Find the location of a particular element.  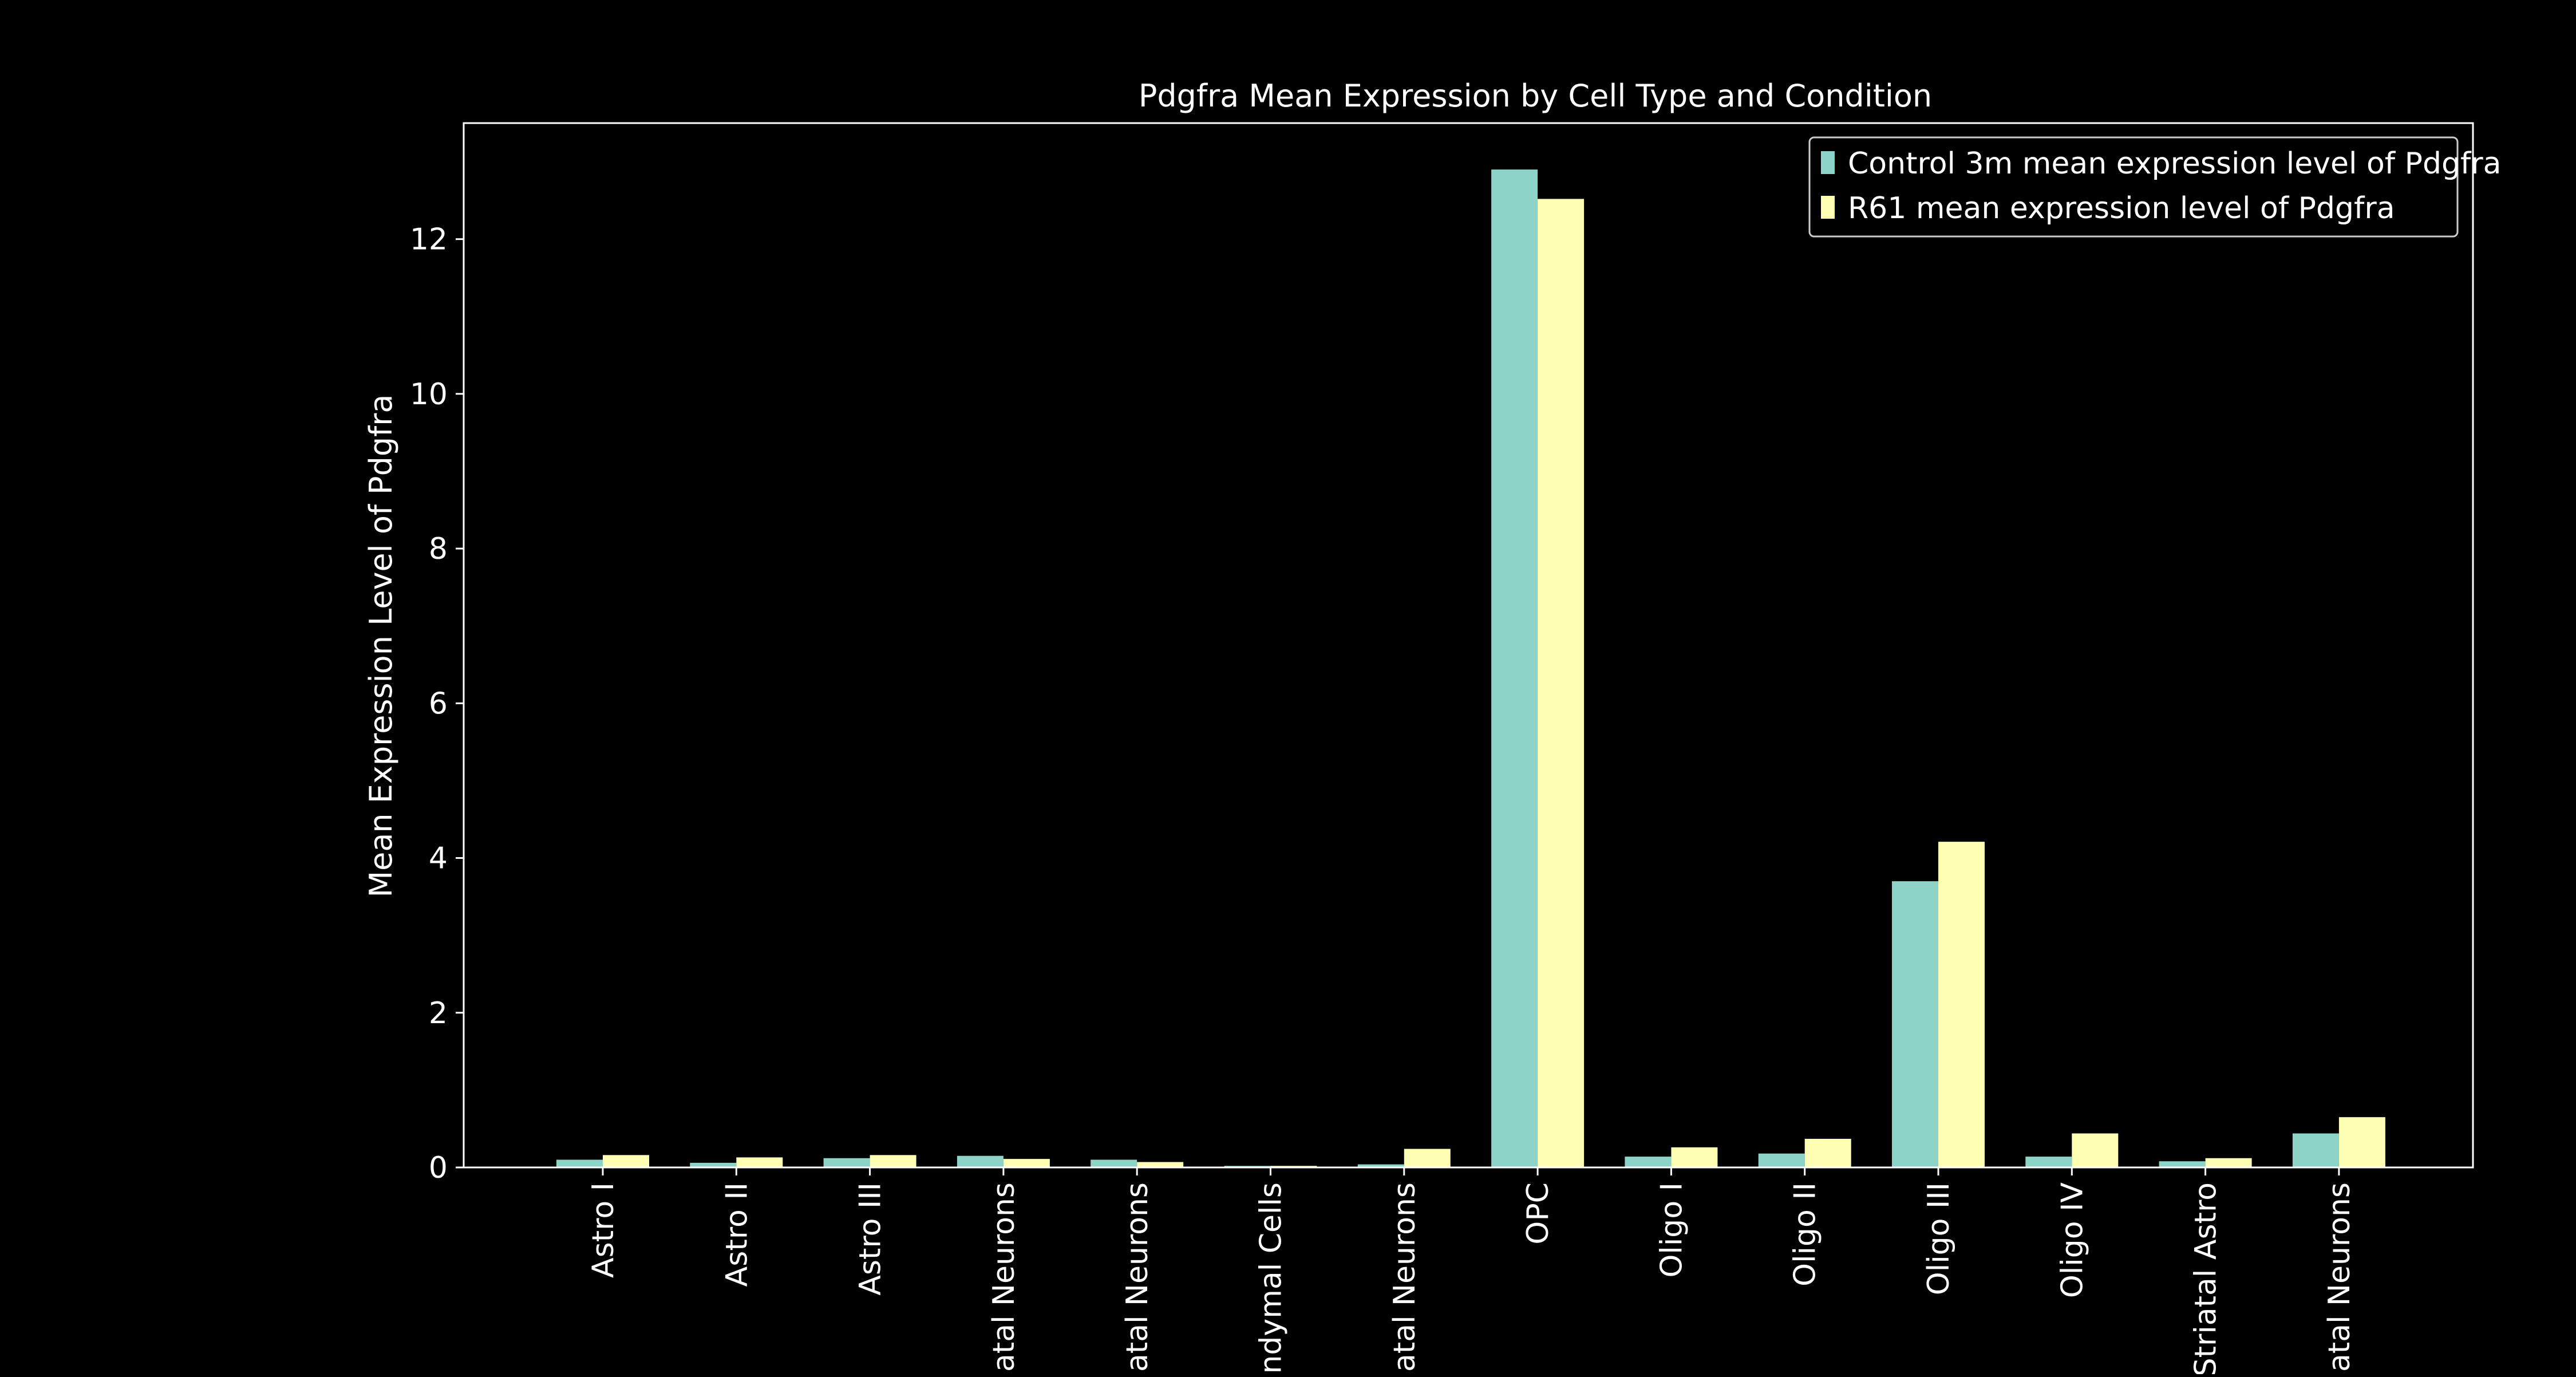

y-axis-ticks: 0 2 4 6 8 10 12 is located at coordinates (437, 704).